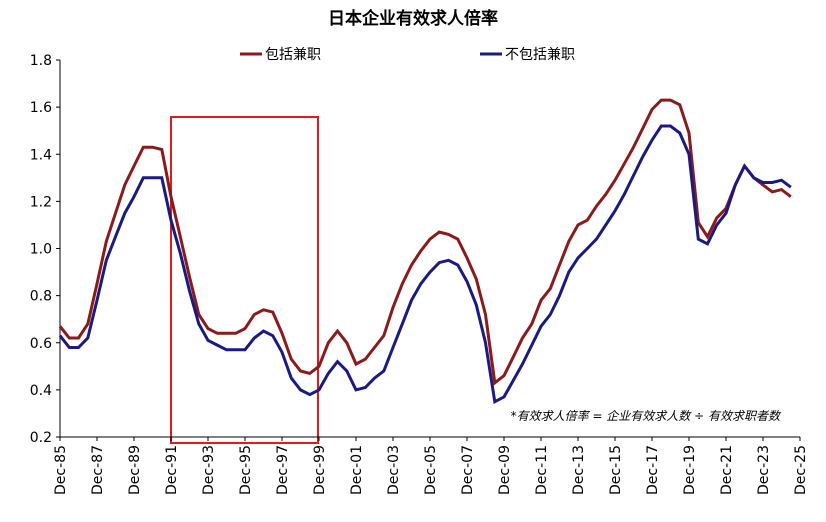 The height and width of the screenshot is (522, 826). I want to click on x-tick-label: Dec-03, so click(394, 470).